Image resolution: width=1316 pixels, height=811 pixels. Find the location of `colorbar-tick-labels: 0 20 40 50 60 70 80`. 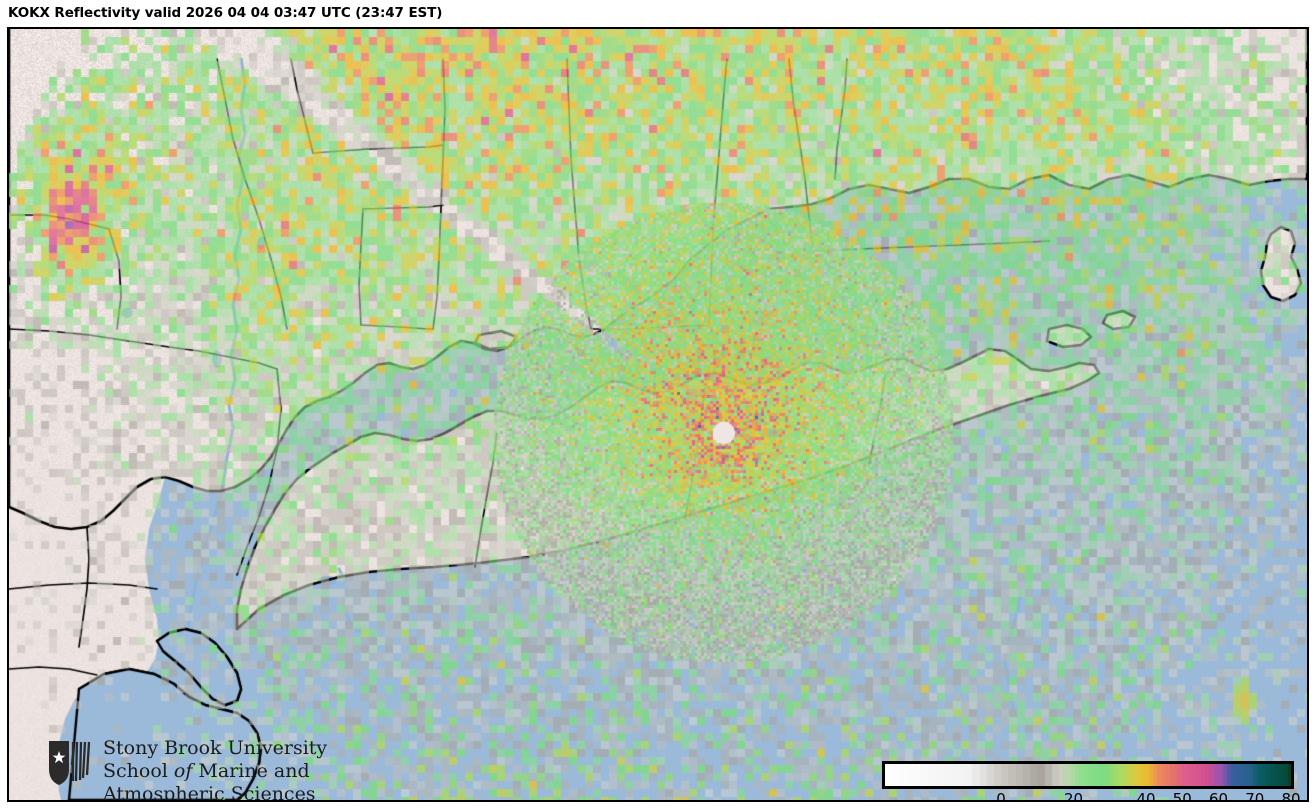

colorbar-tick-labels: 0 20 40 50 60 70 80 is located at coordinates (1088, 796).